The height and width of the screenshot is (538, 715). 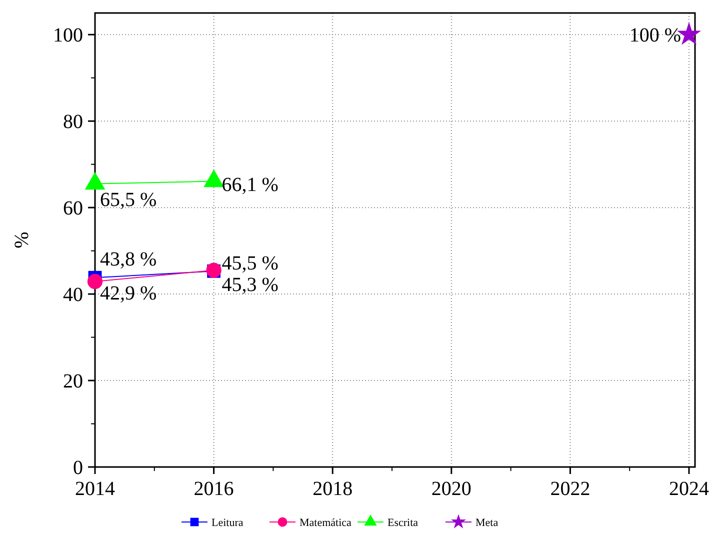 I want to click on legend-label: Escrita, so click(x=403, y=523).